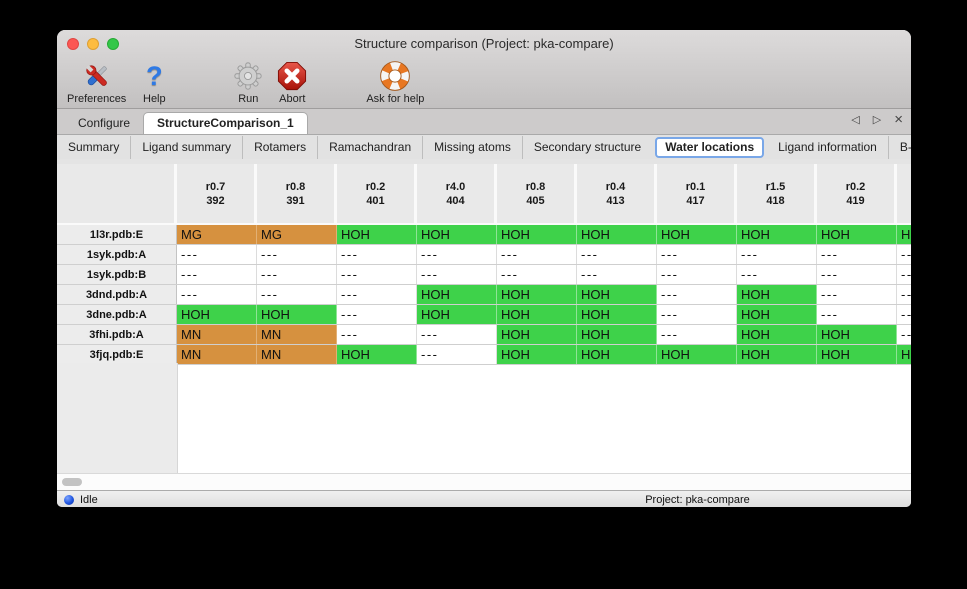  What do you see at coordinates (217, 193) in the screenshot?
I see `column-header: r0.7 392` at bounding box center [217, 193].